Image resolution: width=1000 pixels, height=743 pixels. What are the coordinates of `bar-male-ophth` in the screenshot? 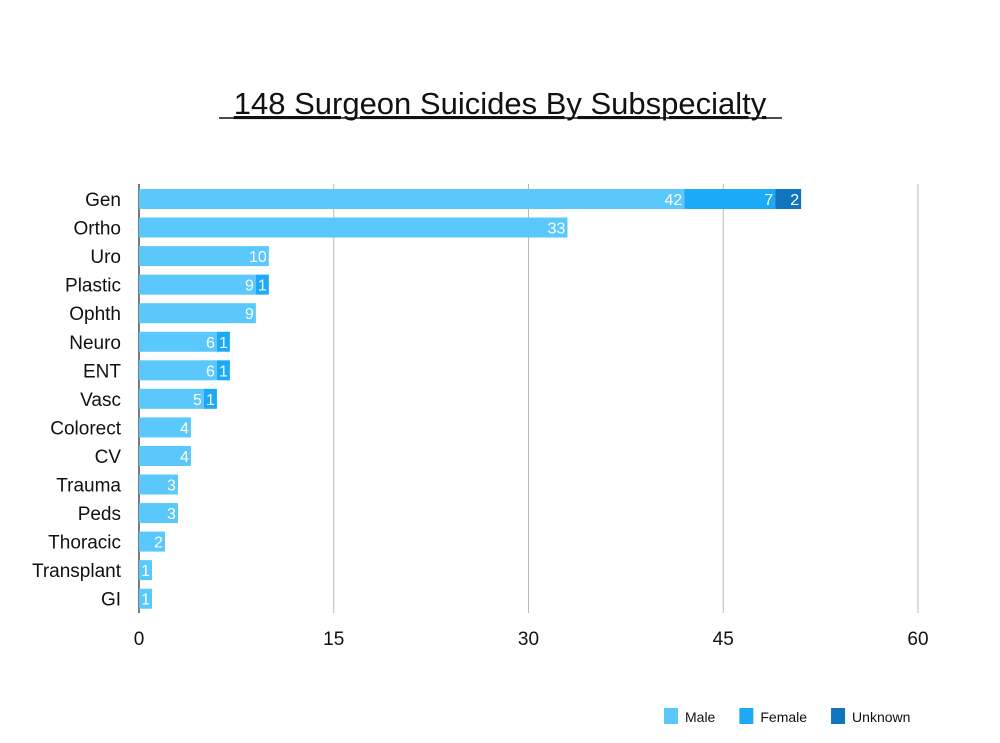 It's located at (197, 313).